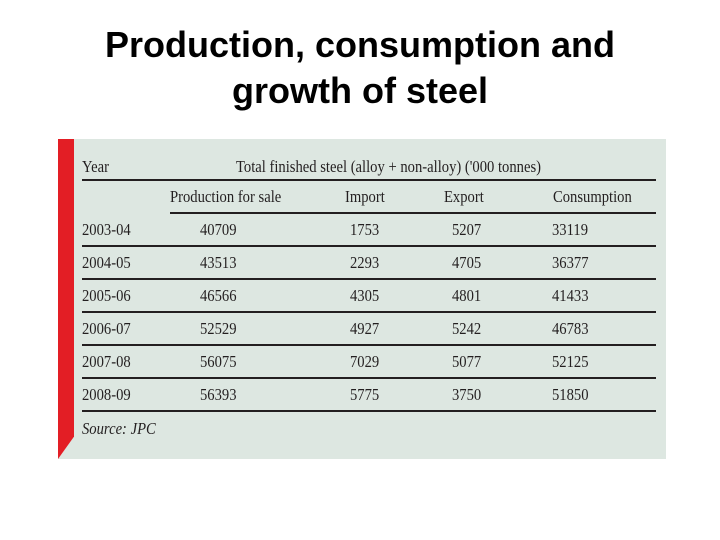 Image resolution: width=720 pixels, height=540 pixels. I want to click on table-row: 2003-04 40709 1753 5207 33119, so click(369, 230).